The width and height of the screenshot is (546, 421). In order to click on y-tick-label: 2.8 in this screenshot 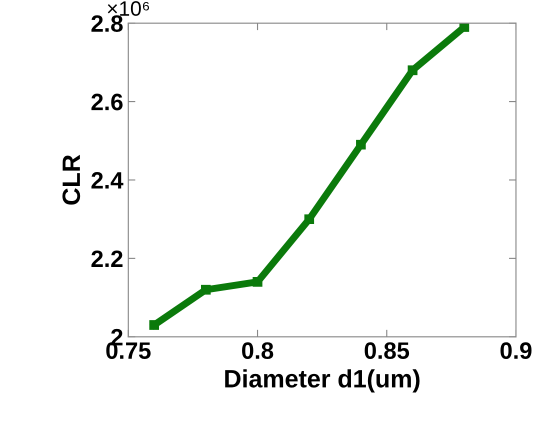, I will do `click(107, 23)`.